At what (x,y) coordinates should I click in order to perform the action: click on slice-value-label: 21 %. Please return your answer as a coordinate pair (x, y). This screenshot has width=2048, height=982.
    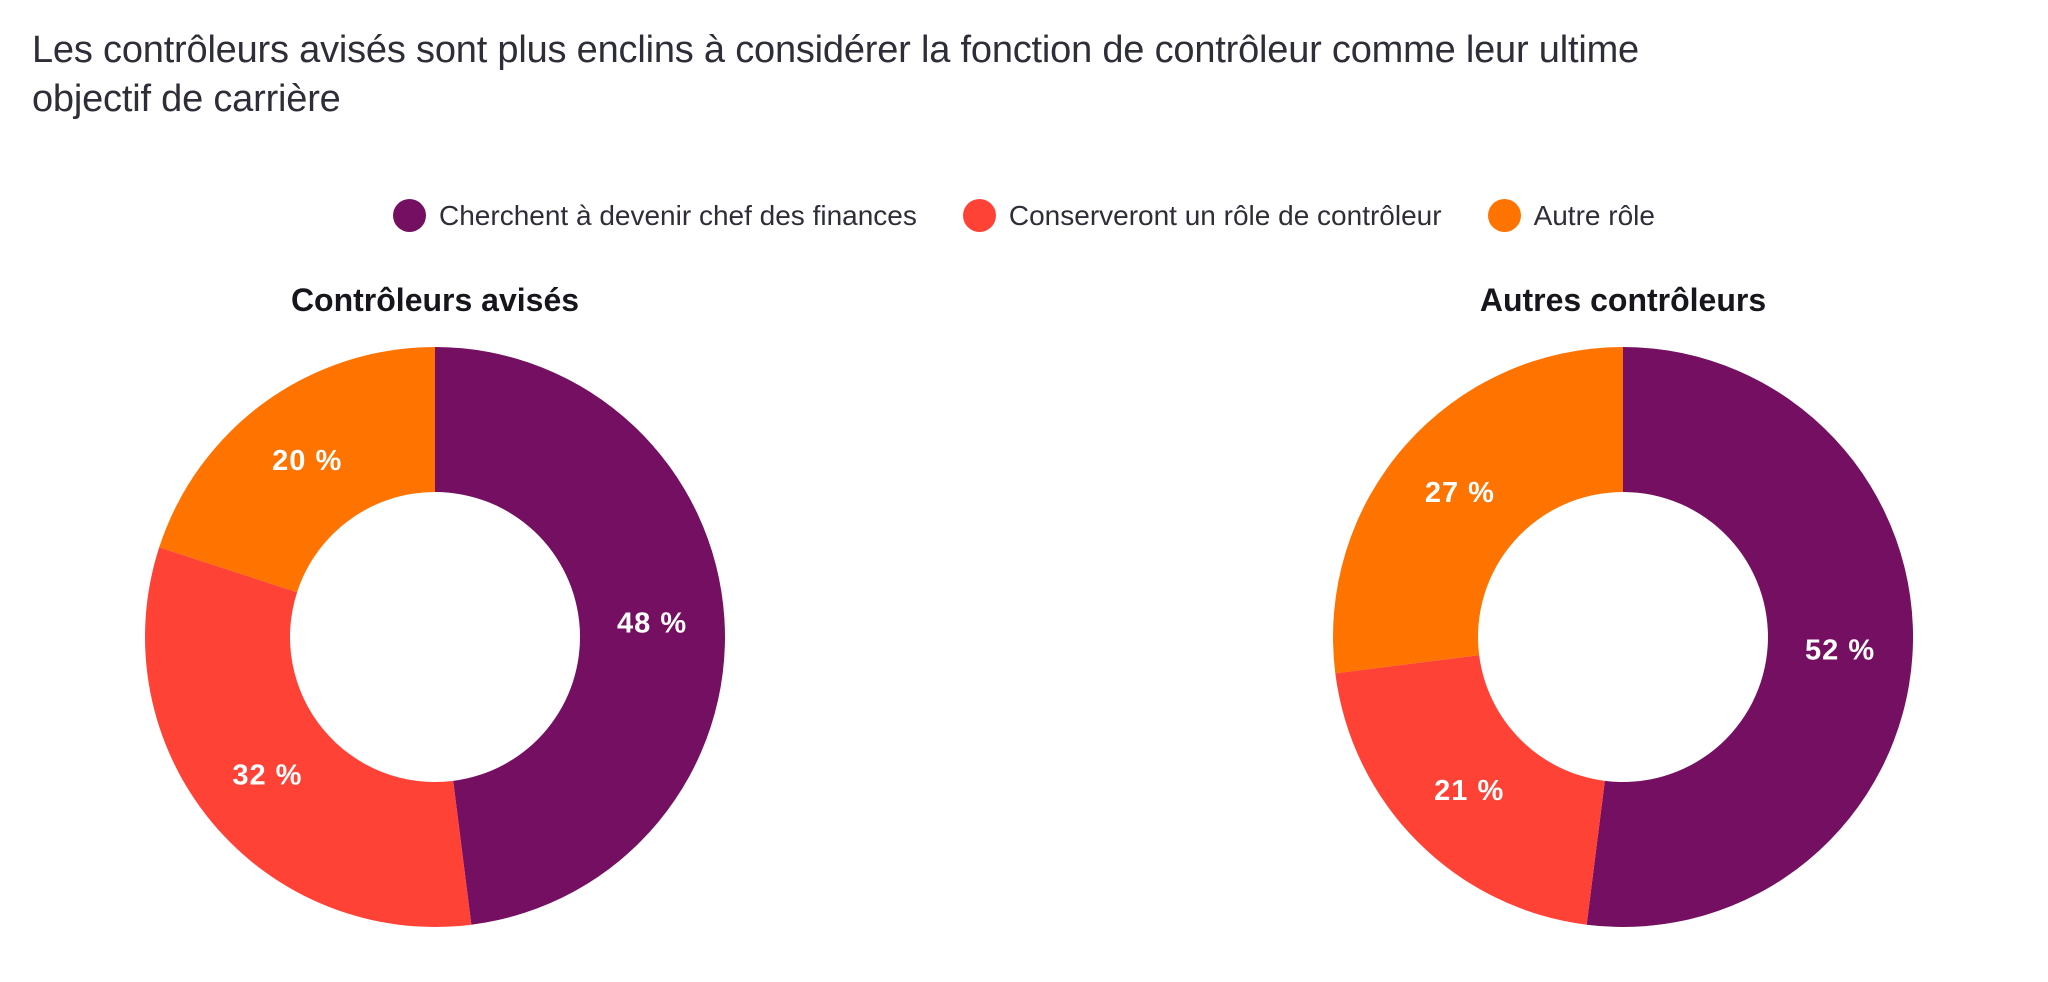
    Looking at the image, I should click on (1469, 791).